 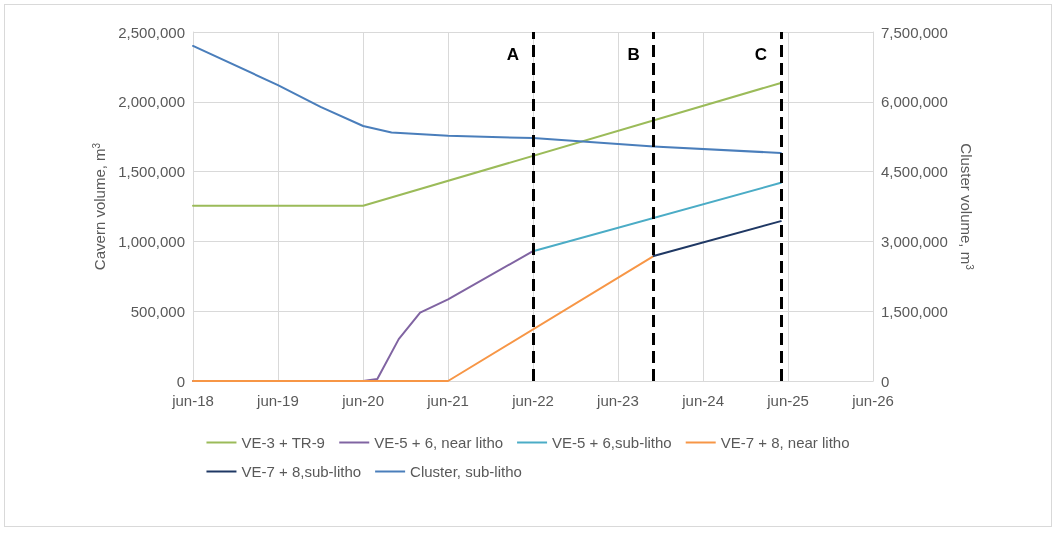 What do you see at coordinates (362, 400) in the screenshot?
I see `x-tick-label: jun-20` at bounding box center [362, 400].